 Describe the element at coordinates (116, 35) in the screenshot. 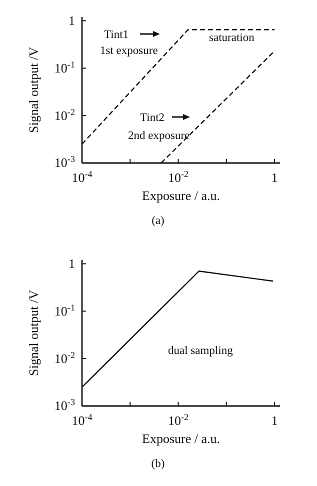

I see `annotation: Tint1` at that location.